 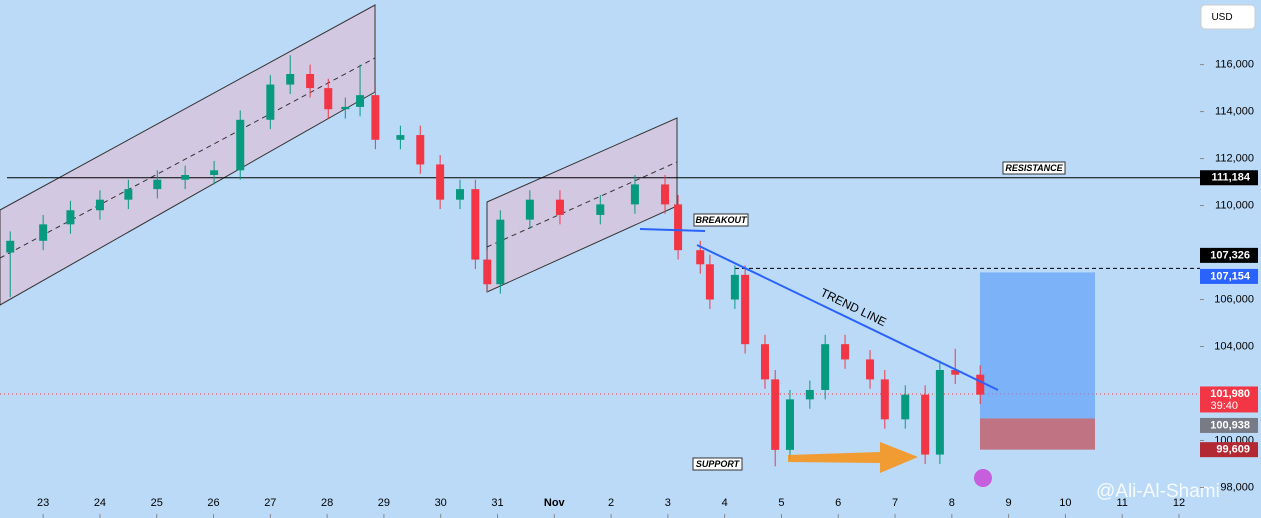 What do you see at coordinates (1158, 491) in the screenshot?
I see `watermark: @Ali-Al-Shami` at bounding box center [1158, 491].